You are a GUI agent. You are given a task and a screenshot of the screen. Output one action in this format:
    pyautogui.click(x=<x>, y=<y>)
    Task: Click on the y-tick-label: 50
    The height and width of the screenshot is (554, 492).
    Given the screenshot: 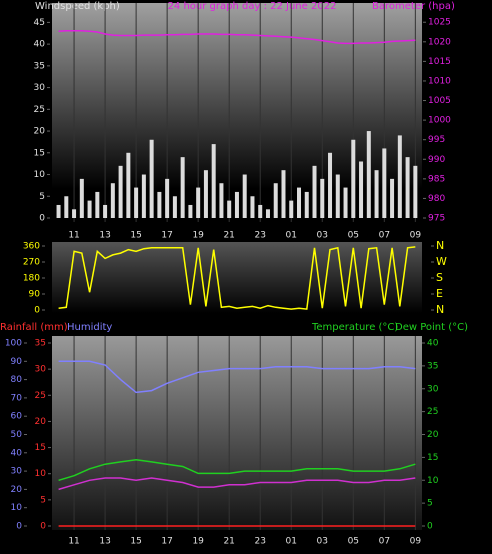 What is the action you would take?
    pyautogui.click(x=17, y=435)
    